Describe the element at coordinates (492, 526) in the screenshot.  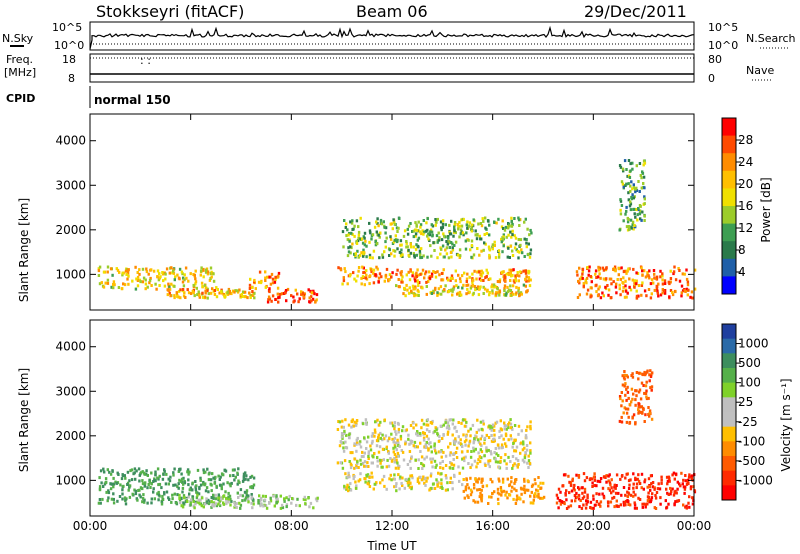
I see `x-tick-label: 16:00` at that location.